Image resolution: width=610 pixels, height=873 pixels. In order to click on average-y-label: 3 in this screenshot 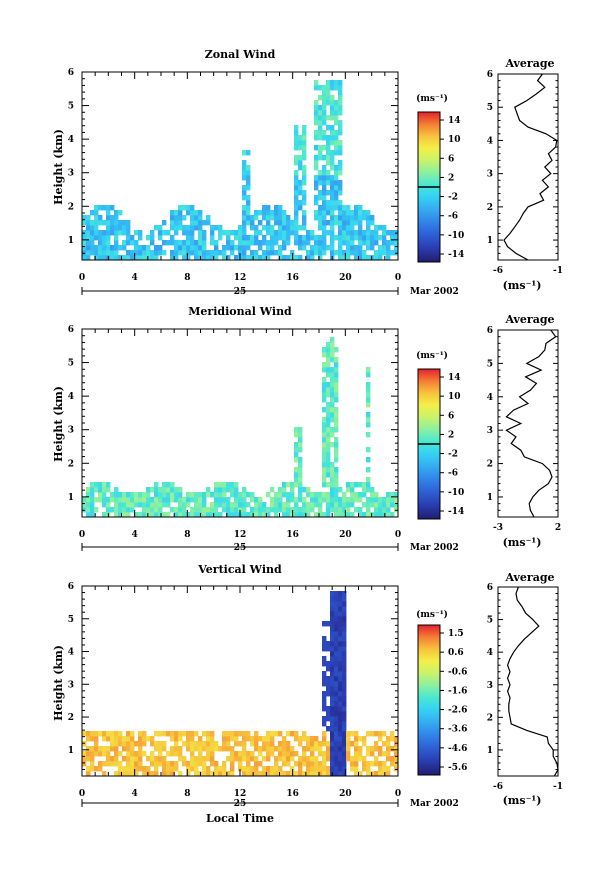, I will do `click(490, 686)`.